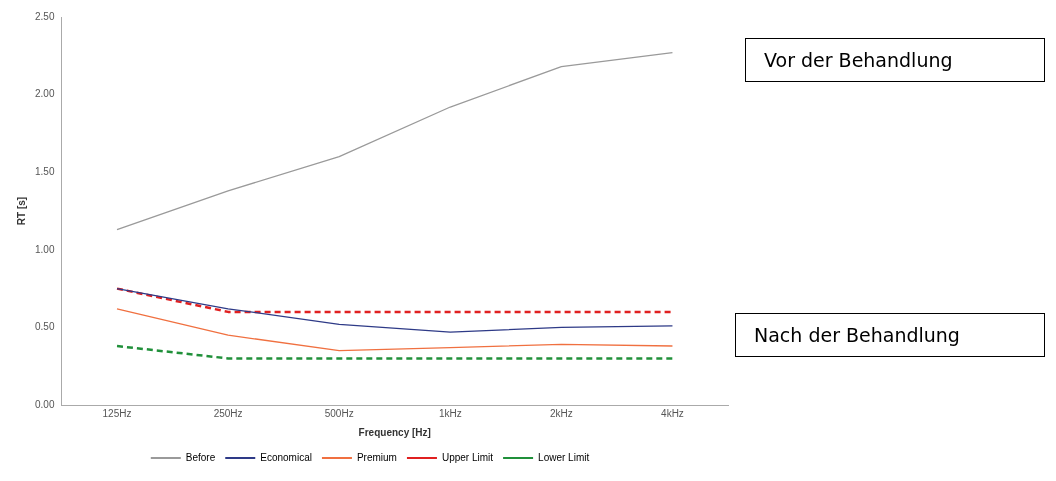  Describe the element at coordinates (44, 171) in the screenshot. I see `y-tick-label: 1.50` at that location.